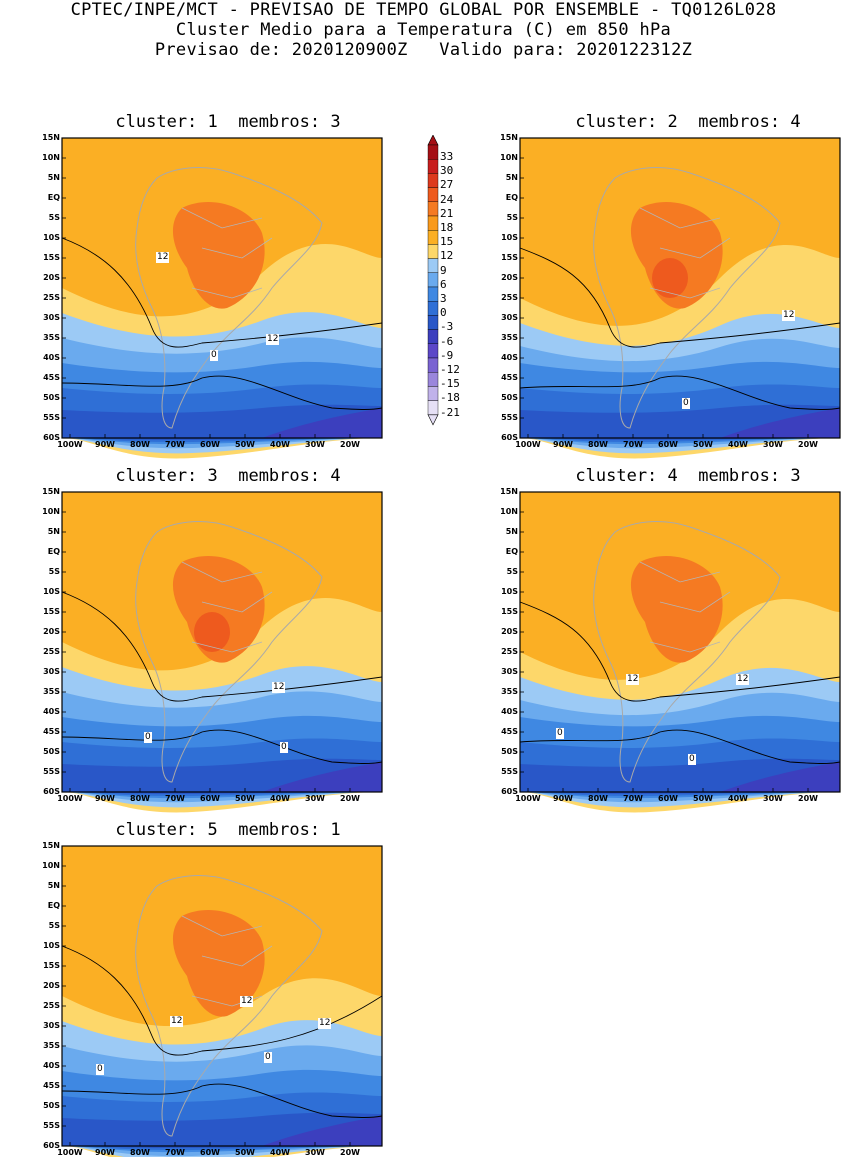 The height and width of the screenshot is (1157, 847). What do you see at coordinates (443, 313) in the screenshot?
I see `colorbar-tick-label: 0` at bounding box center [443, 313].